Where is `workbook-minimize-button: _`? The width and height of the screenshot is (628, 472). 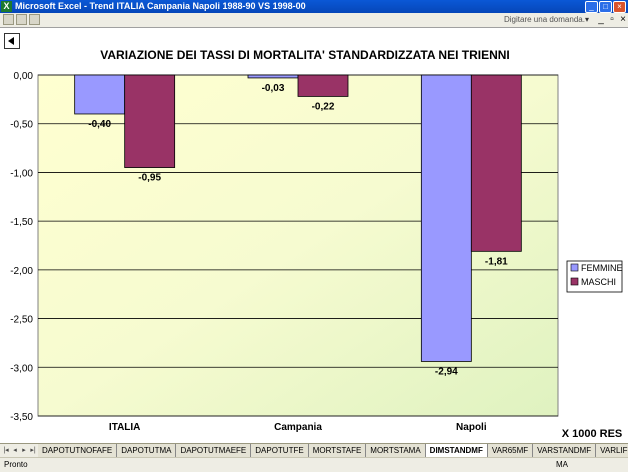
workbook-minimize-button: _ is located at coordinates (601, 19).